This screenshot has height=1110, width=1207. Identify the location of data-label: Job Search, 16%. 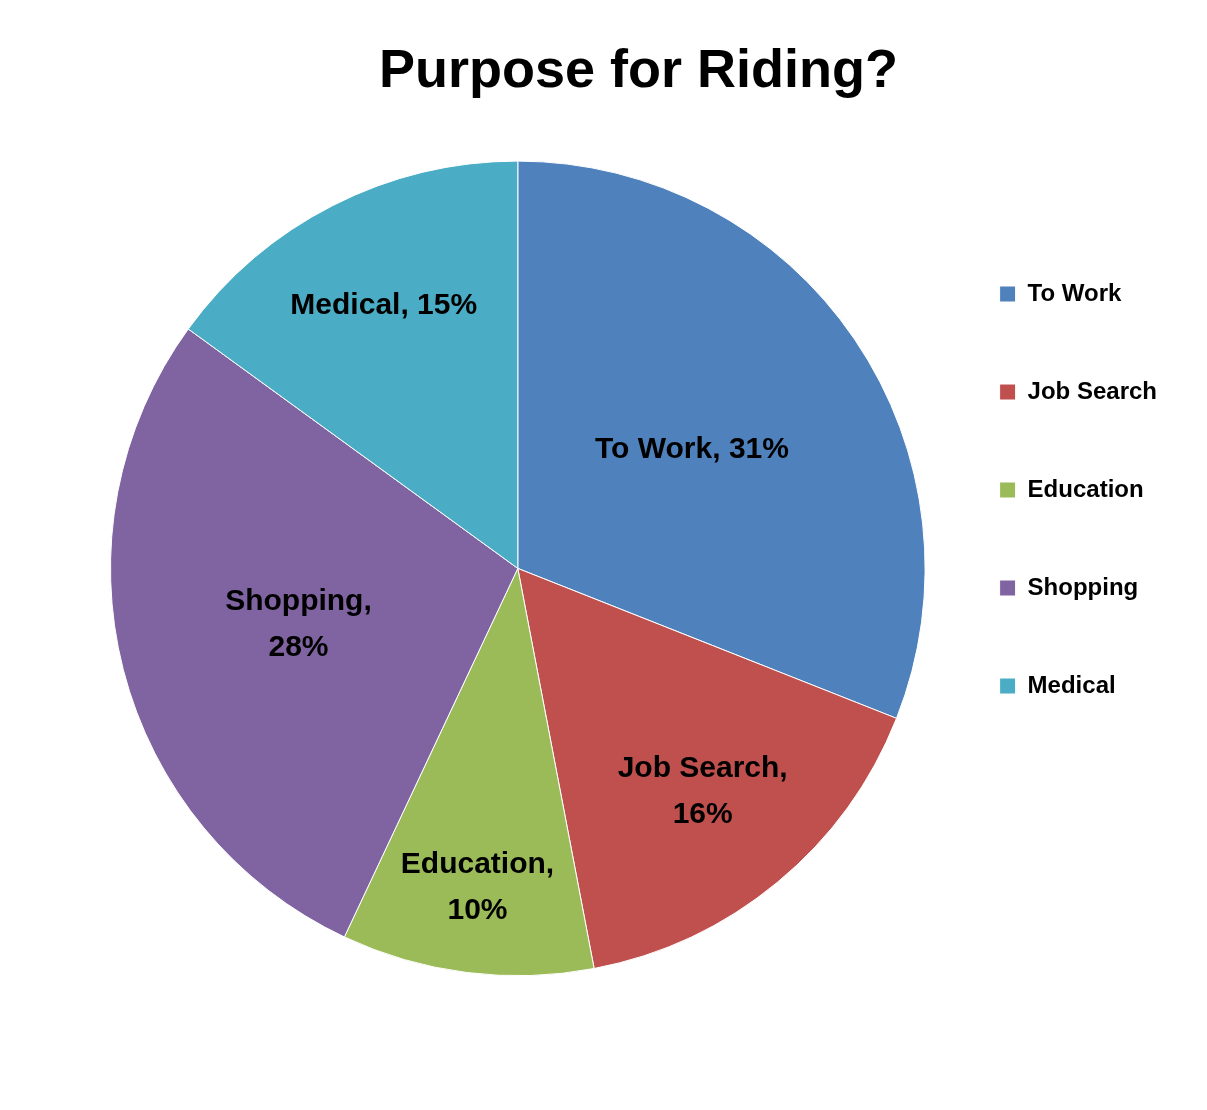
(702, 790).